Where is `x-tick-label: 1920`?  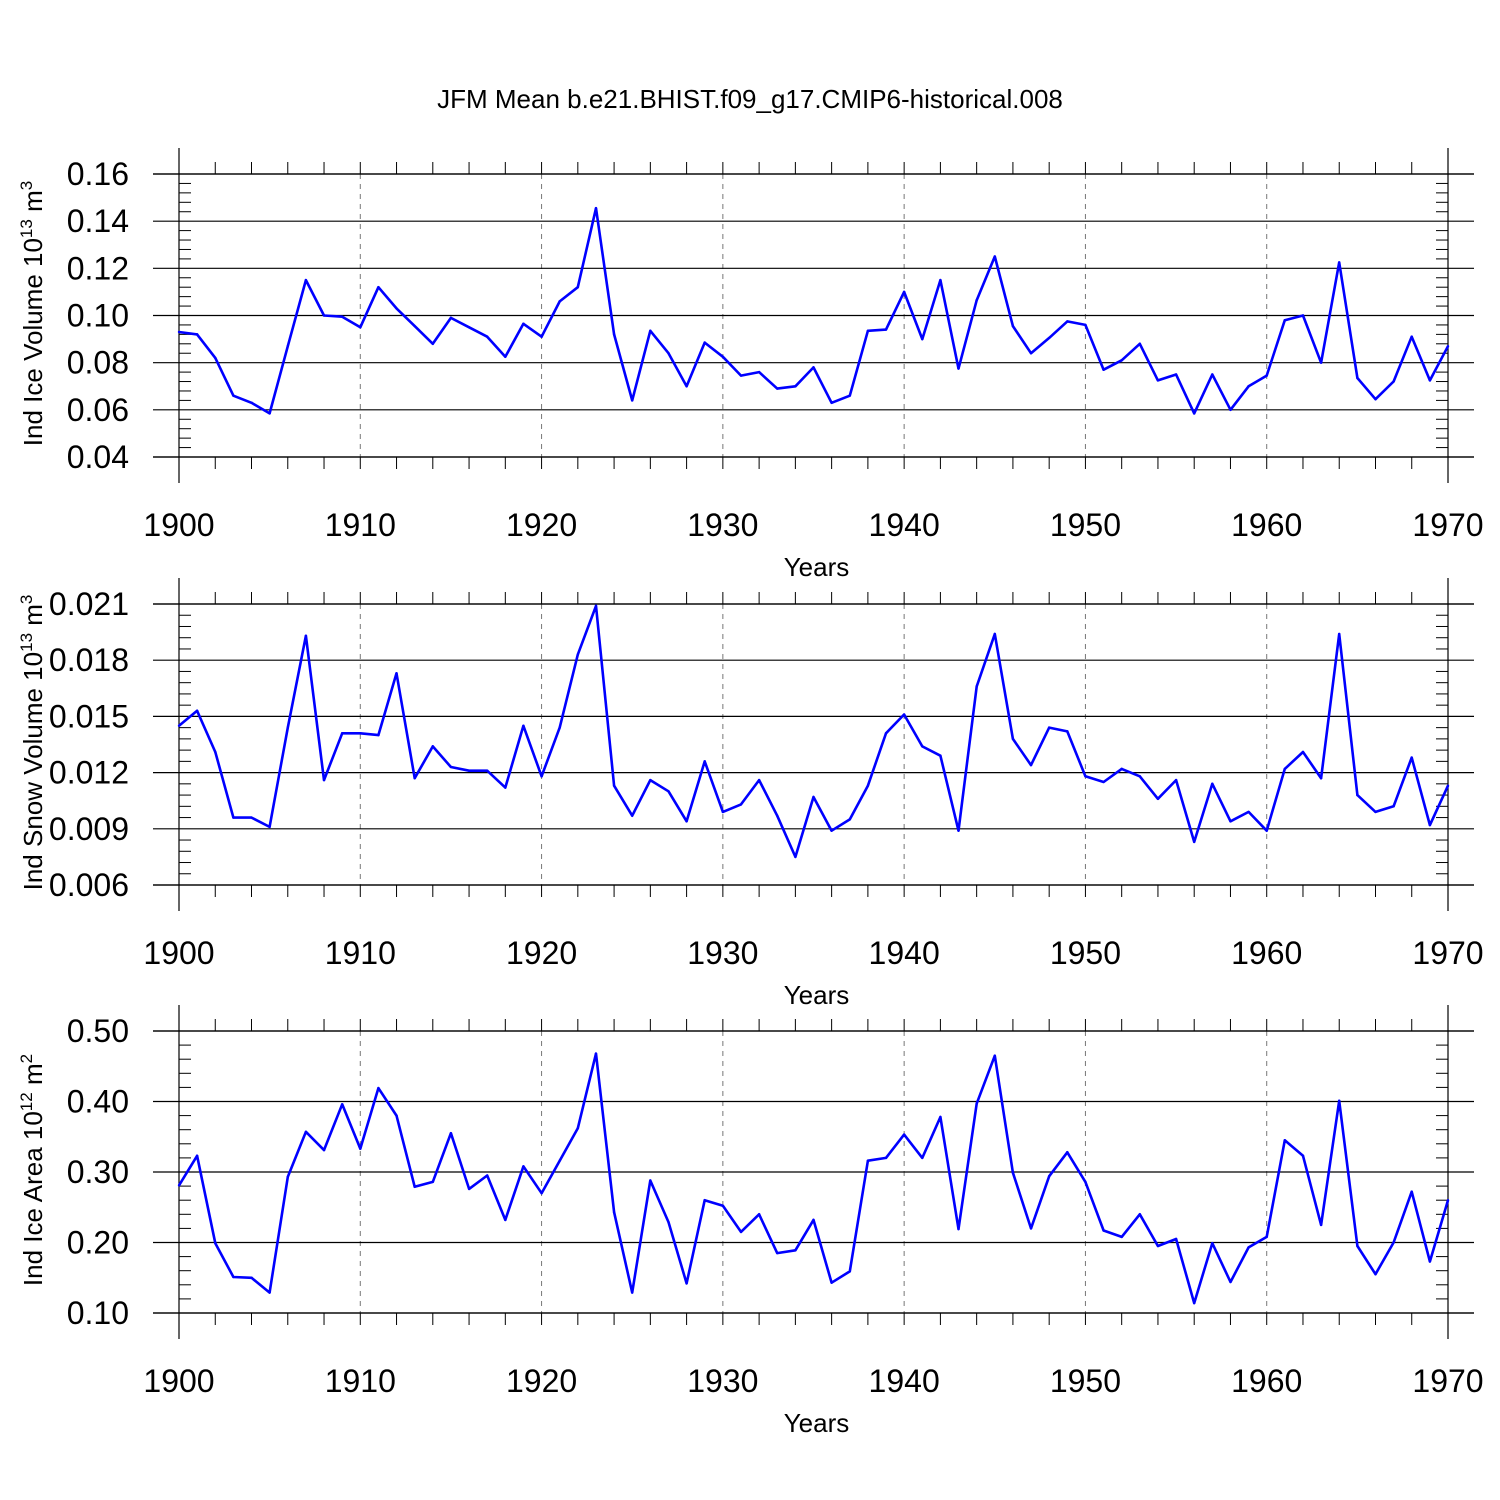
x-tick-label: 1920 is located at coordinates (541, 525).